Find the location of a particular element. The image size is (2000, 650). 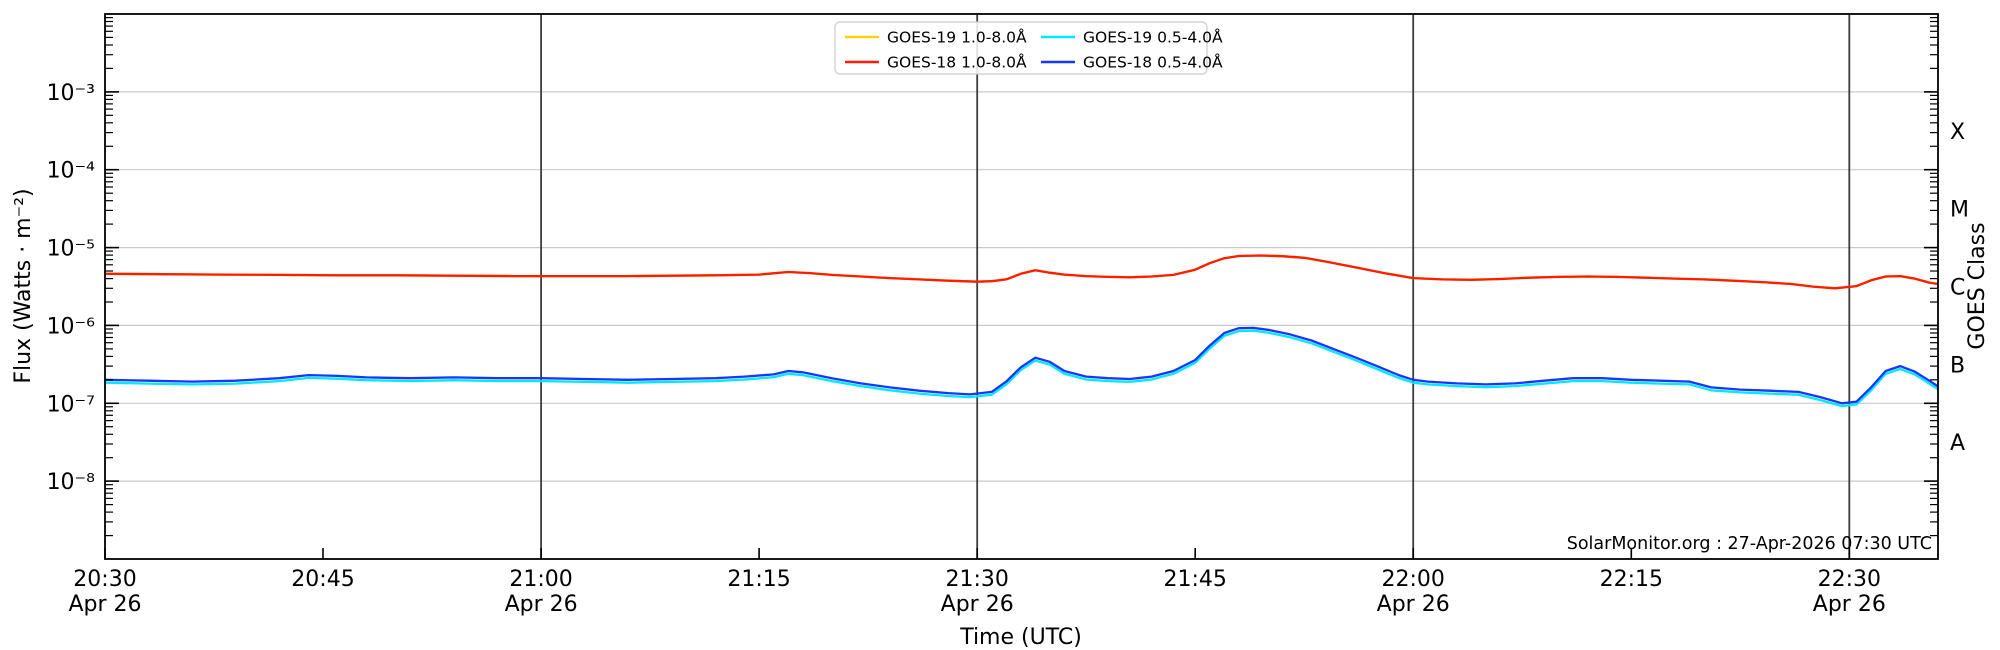

y-axis-tick-label: 10⁻⁵ is located at coordinates (71, 249).